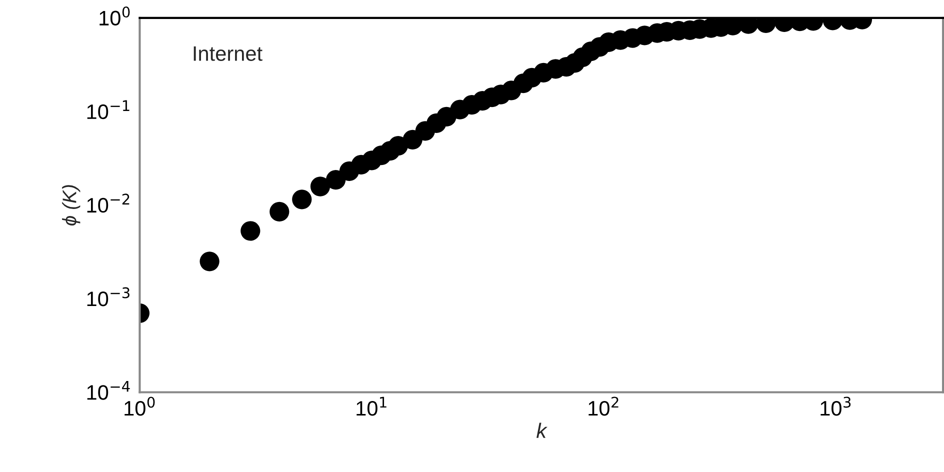  What do you see at coordinates (371, 406) in the screenshot?
I see `x-tick-label: 10$^{1}$` at bounding box center [371, 406].